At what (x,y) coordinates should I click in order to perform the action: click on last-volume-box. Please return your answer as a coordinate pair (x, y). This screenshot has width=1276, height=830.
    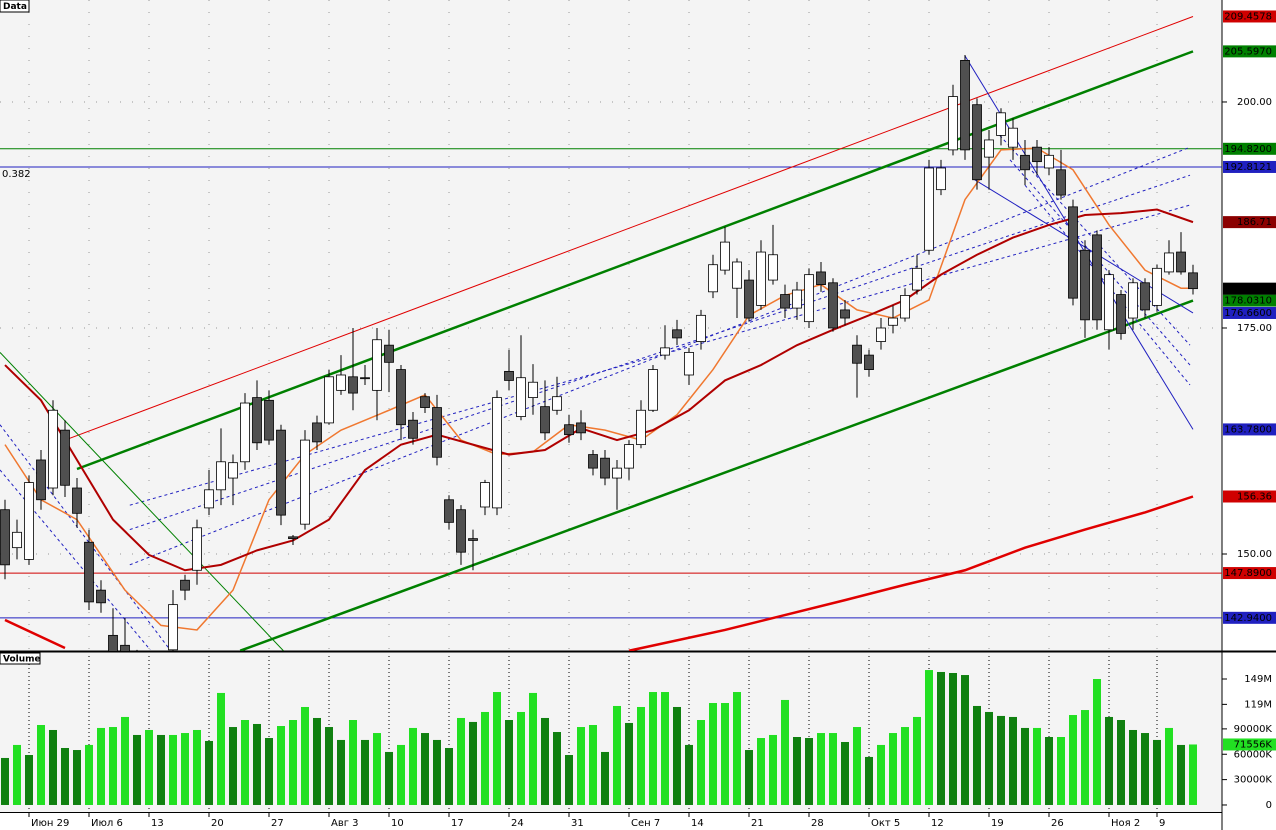
    Looking at the image, I should click on (1249, 744).